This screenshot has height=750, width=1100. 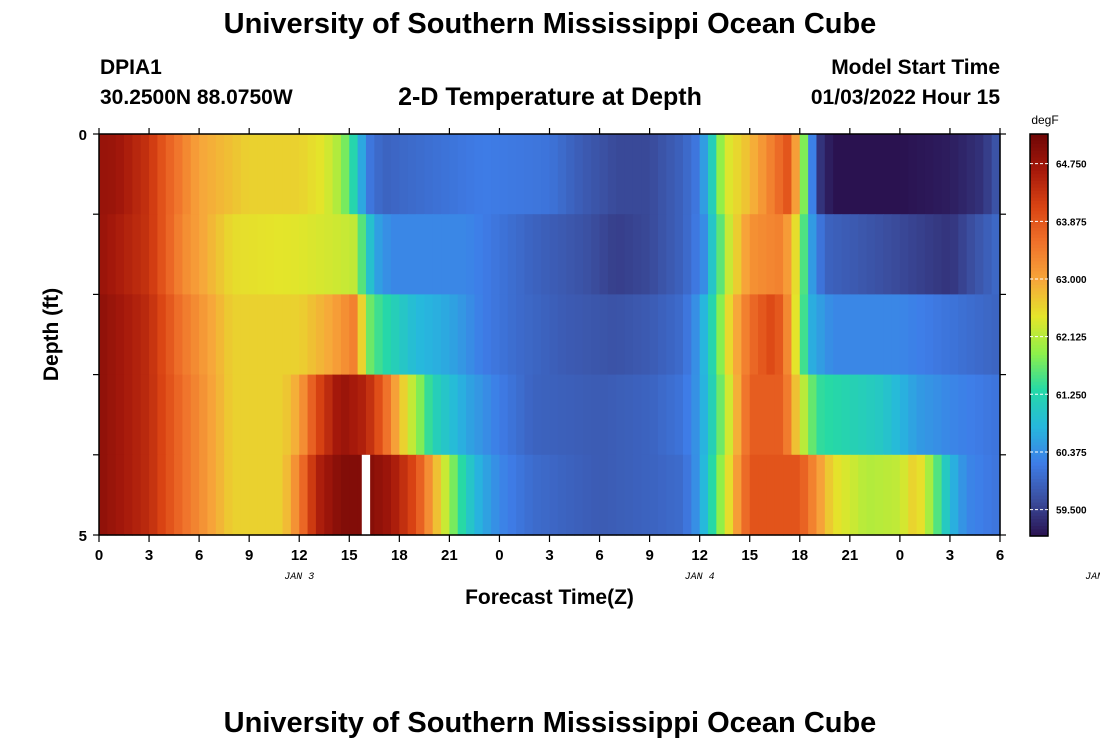 What do you see at coordinates (99, 555) in the screenshot?
I see `x-tick-label: 0` at bounding box center [99, 555].